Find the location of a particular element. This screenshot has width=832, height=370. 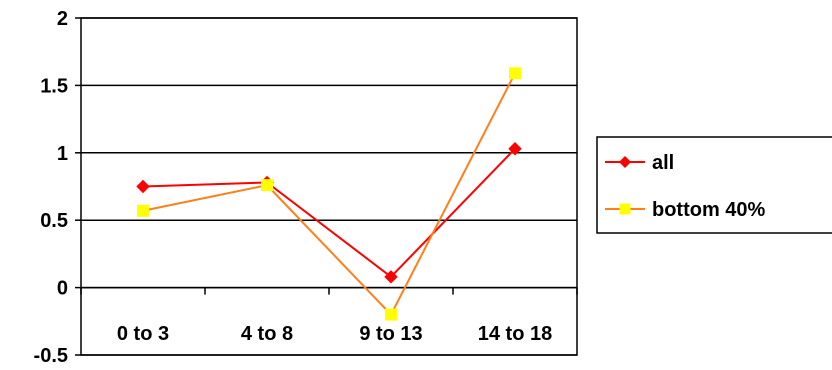

y-tick-label: 0.5 is located at coordinates (54, 221).